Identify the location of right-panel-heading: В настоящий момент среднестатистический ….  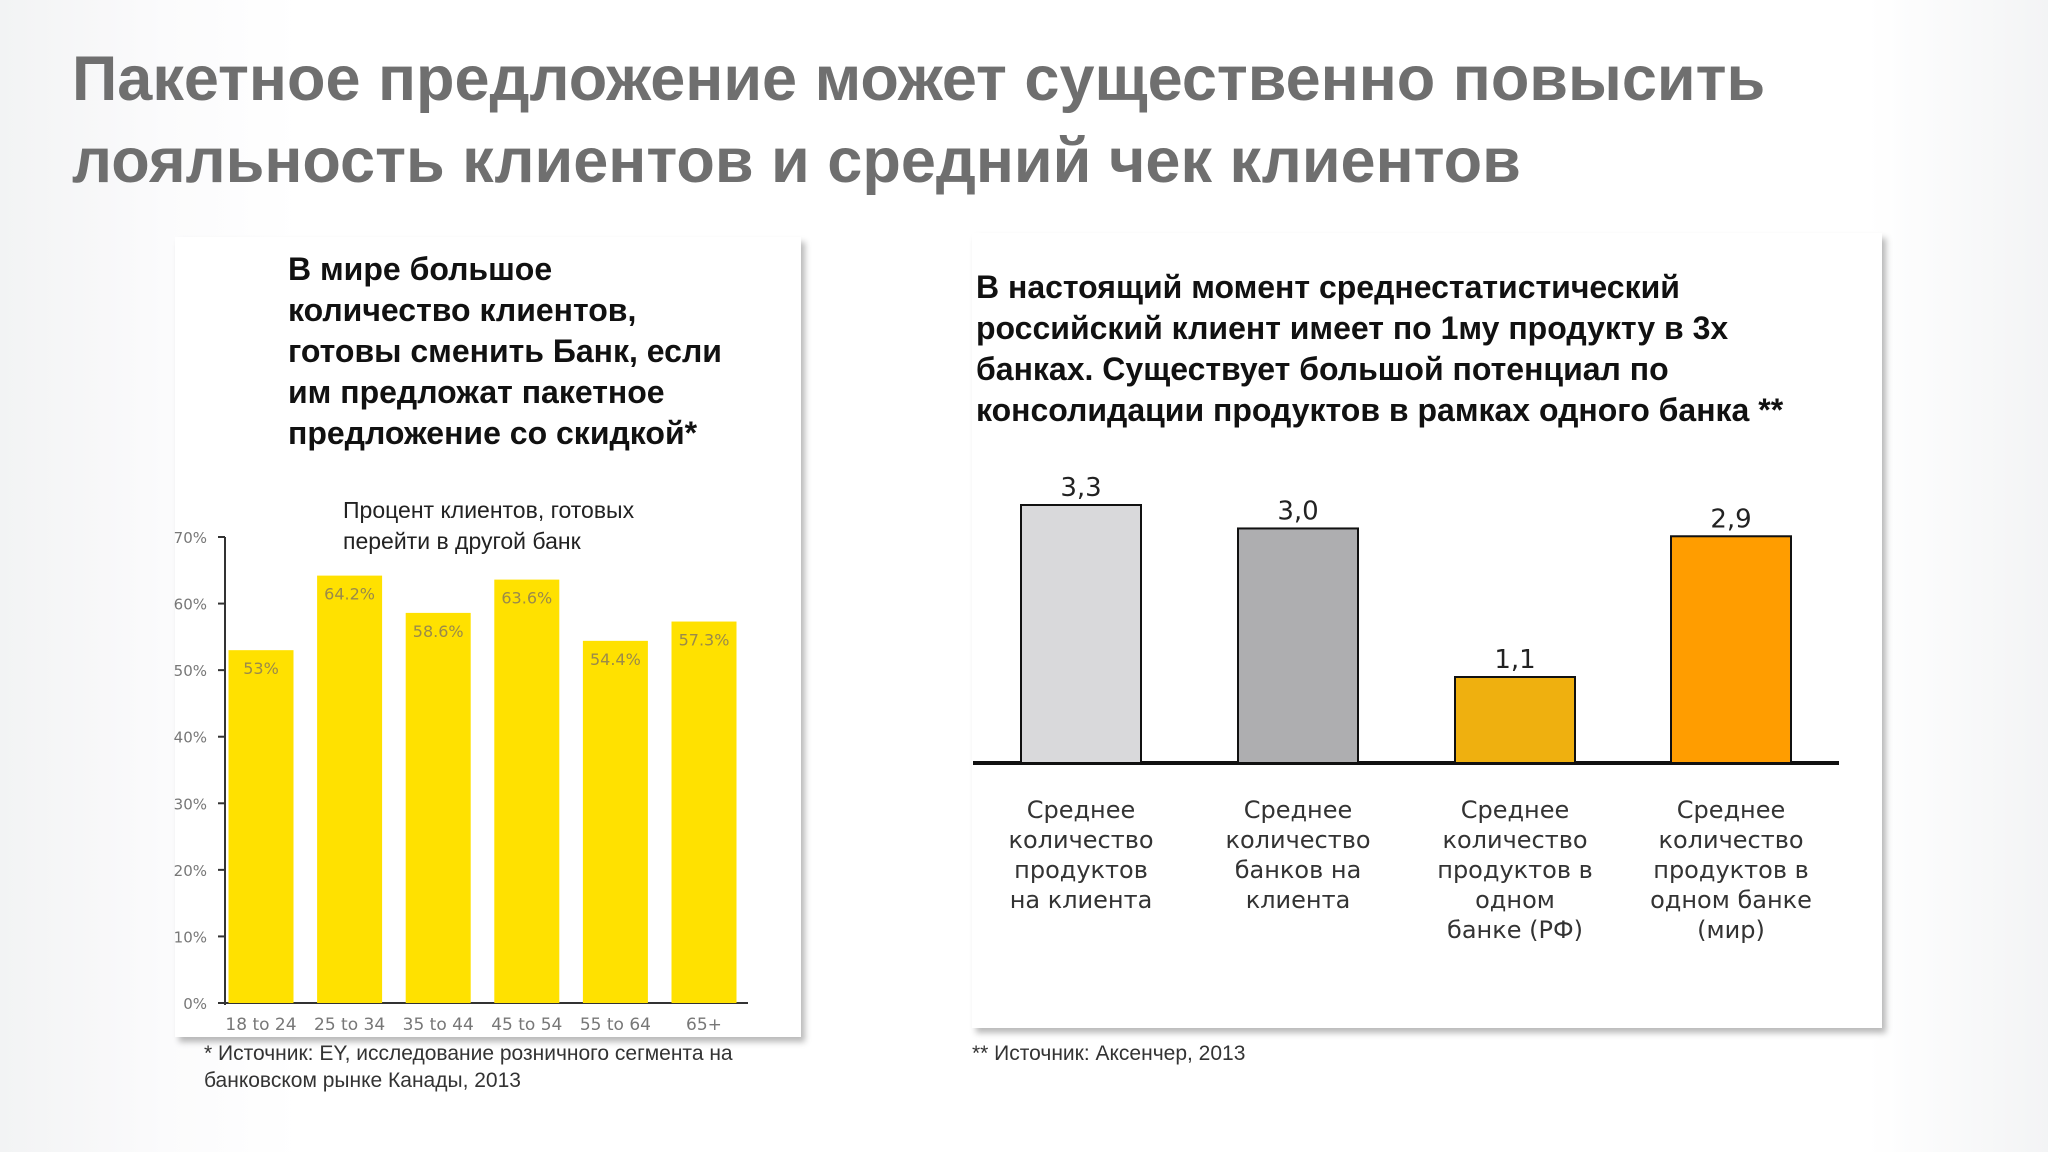
(1380, 348).